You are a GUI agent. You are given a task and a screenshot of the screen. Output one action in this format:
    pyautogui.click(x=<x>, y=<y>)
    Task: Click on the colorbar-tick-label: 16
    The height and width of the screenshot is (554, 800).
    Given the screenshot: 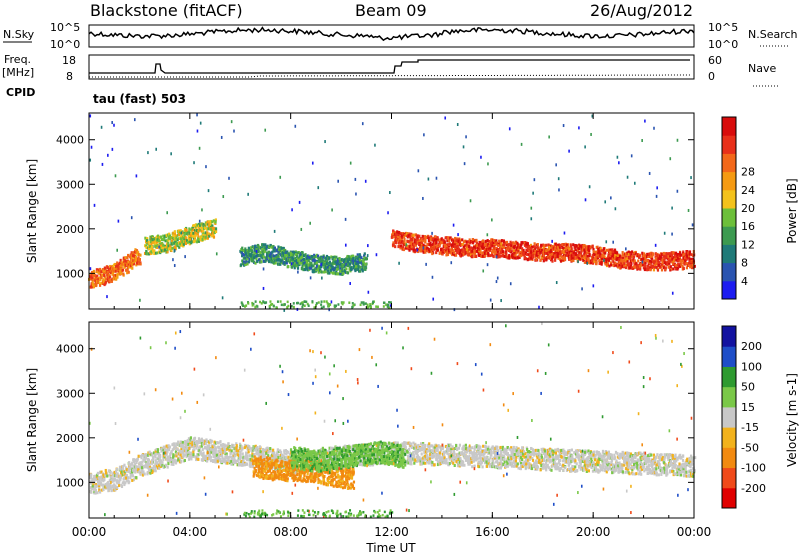 What is the action you would take?
    pyautogui.click(x=748, y=226)
    